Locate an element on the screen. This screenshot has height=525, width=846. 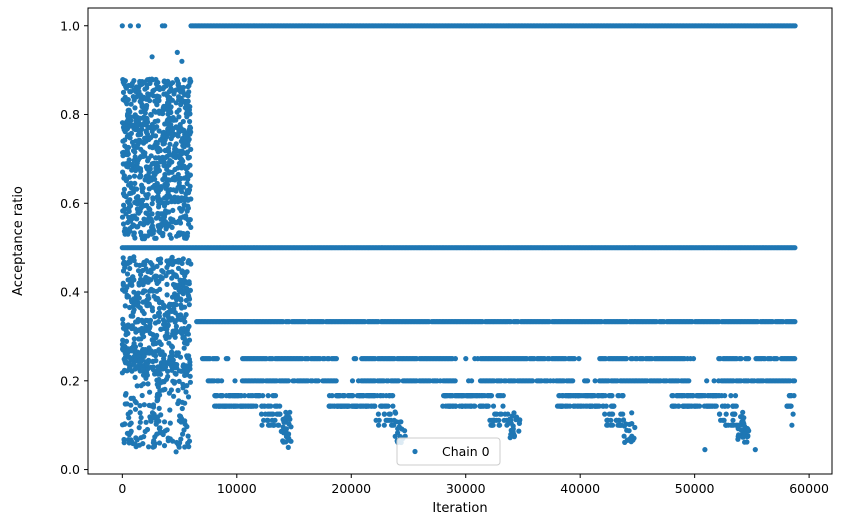
data-point is located at coordinates (182, 61).